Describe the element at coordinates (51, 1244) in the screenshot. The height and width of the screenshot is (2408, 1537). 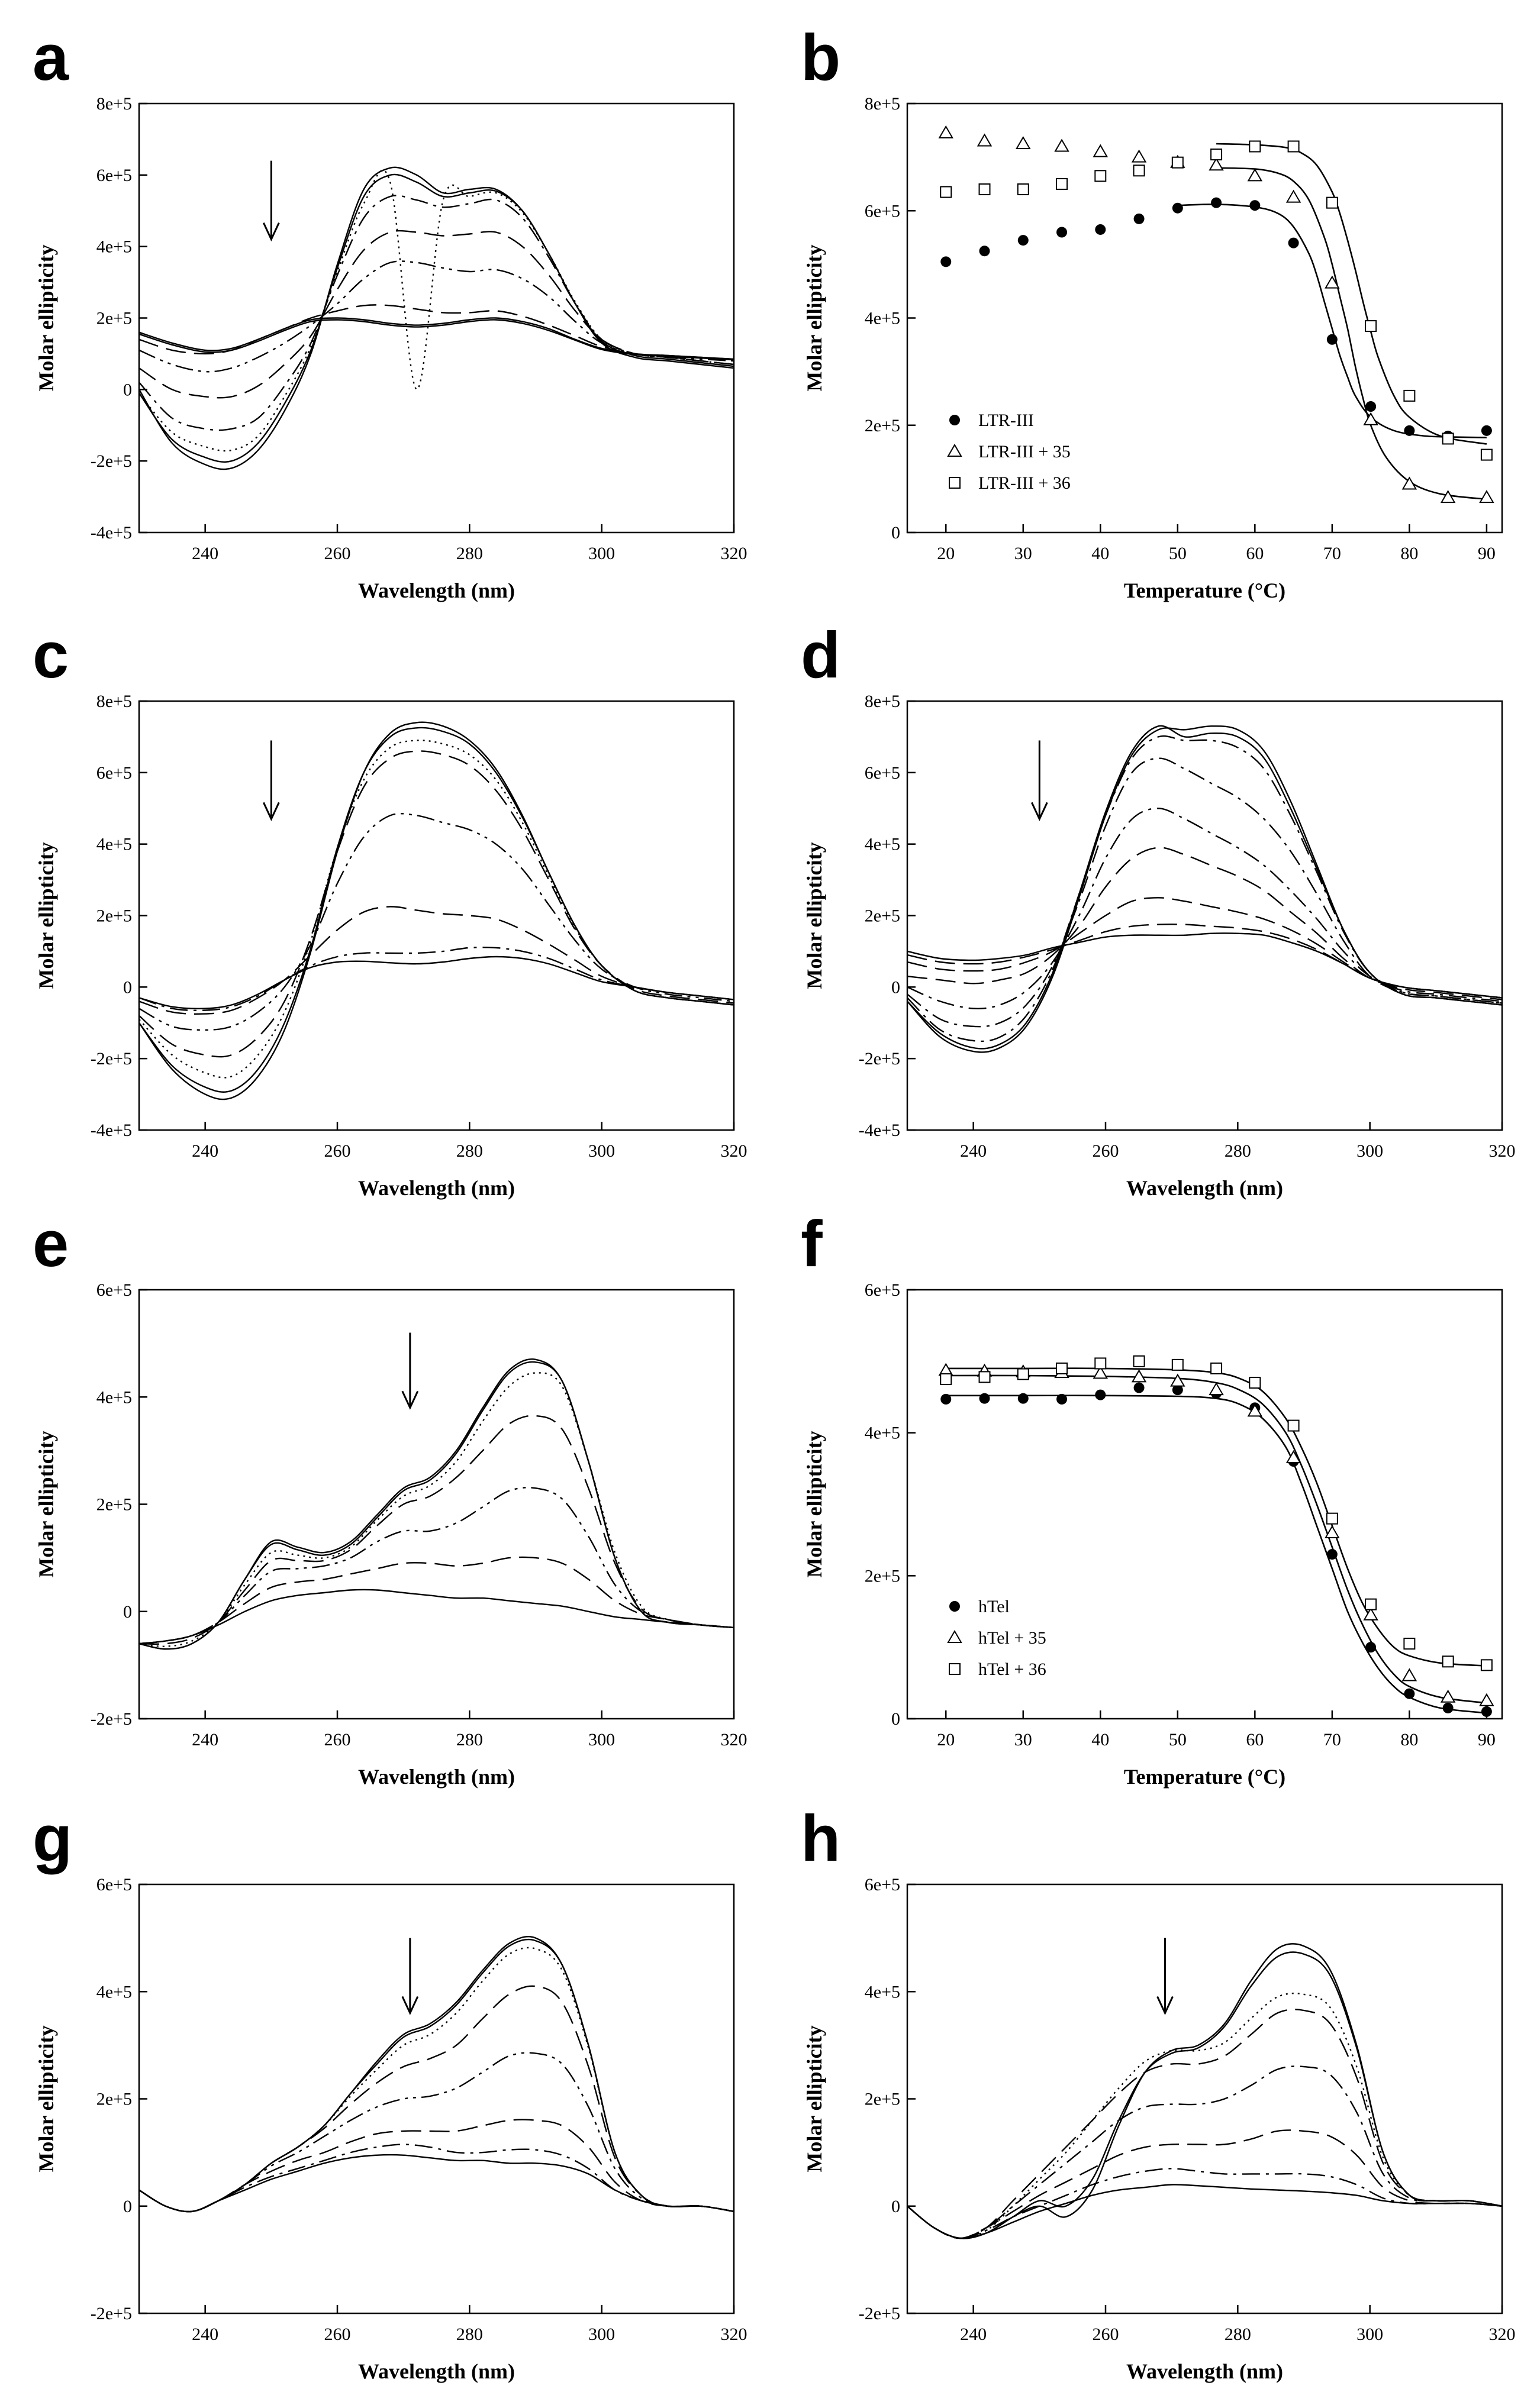
I see `panel-letter: e` at that location.